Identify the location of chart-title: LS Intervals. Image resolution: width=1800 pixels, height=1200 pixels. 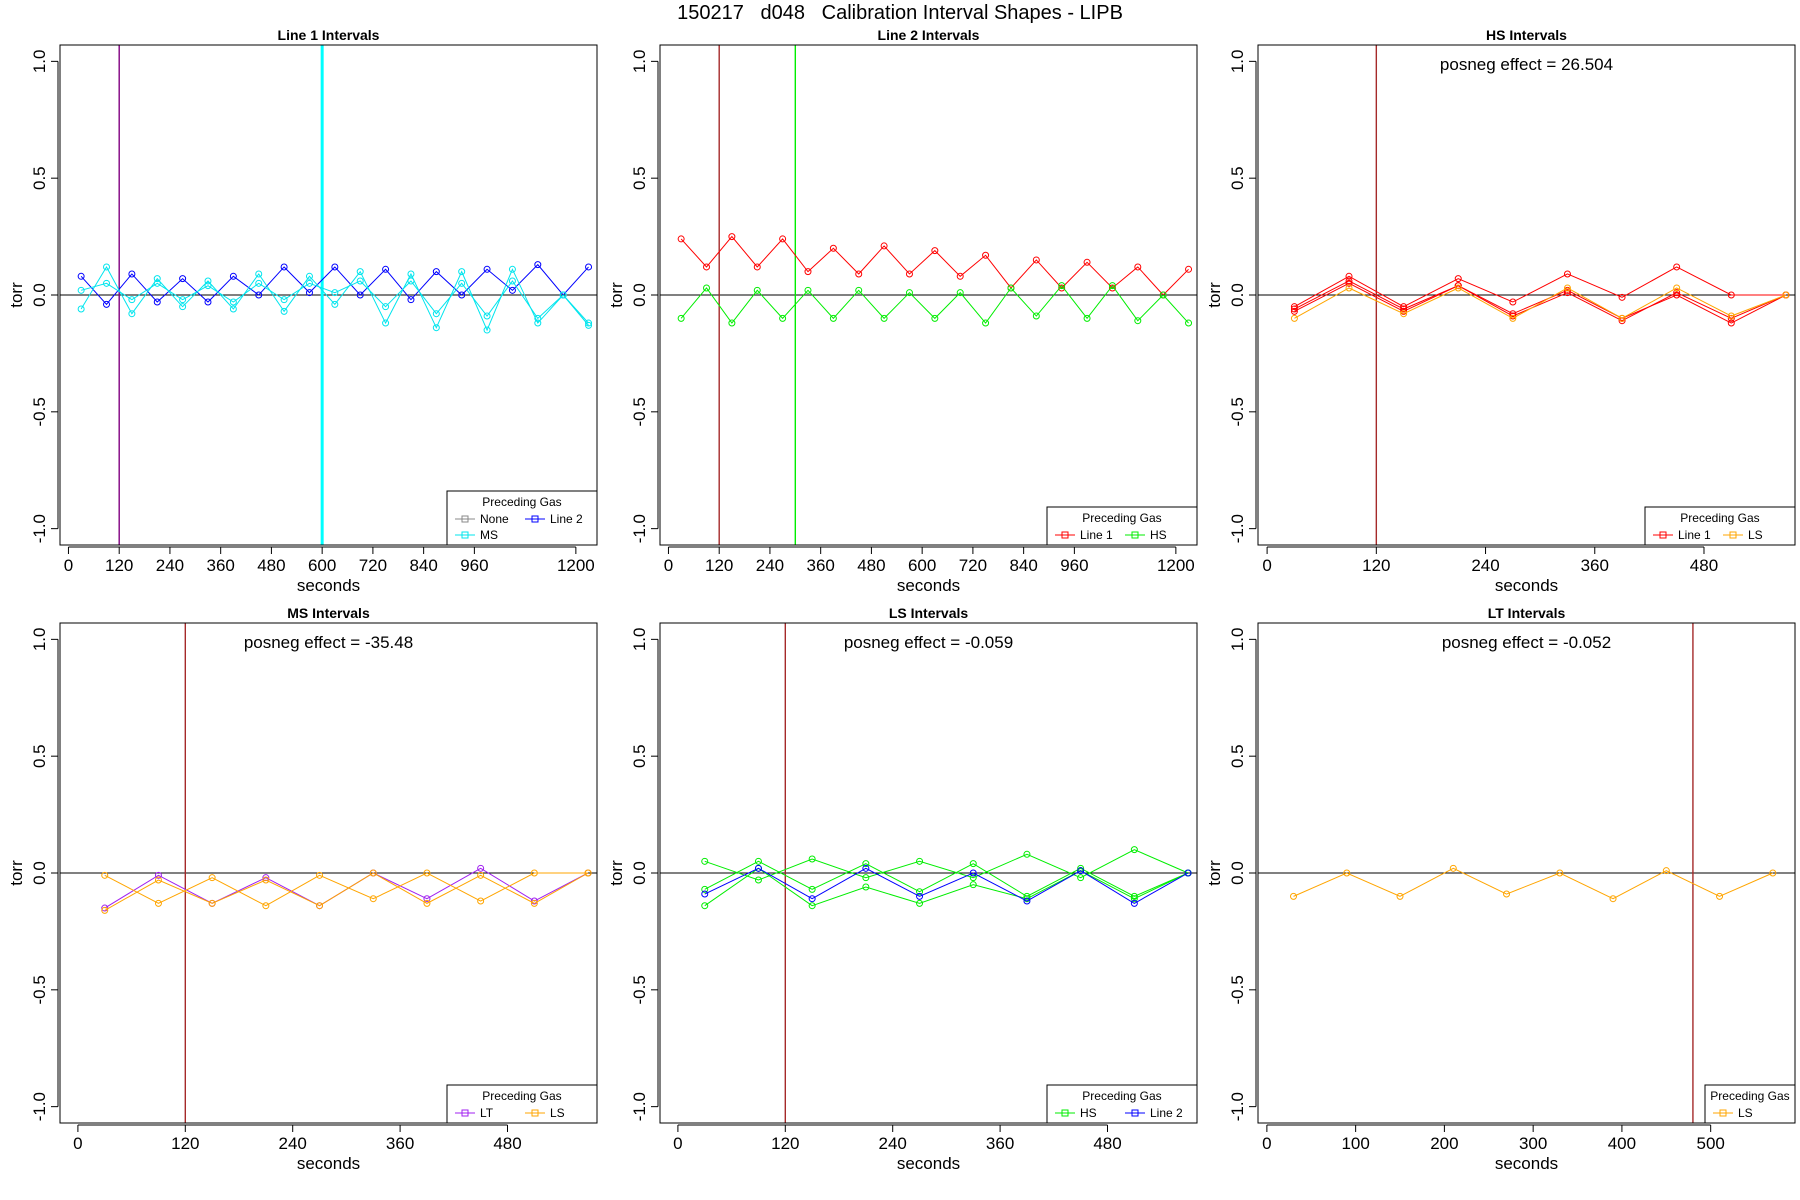
(929, 613).